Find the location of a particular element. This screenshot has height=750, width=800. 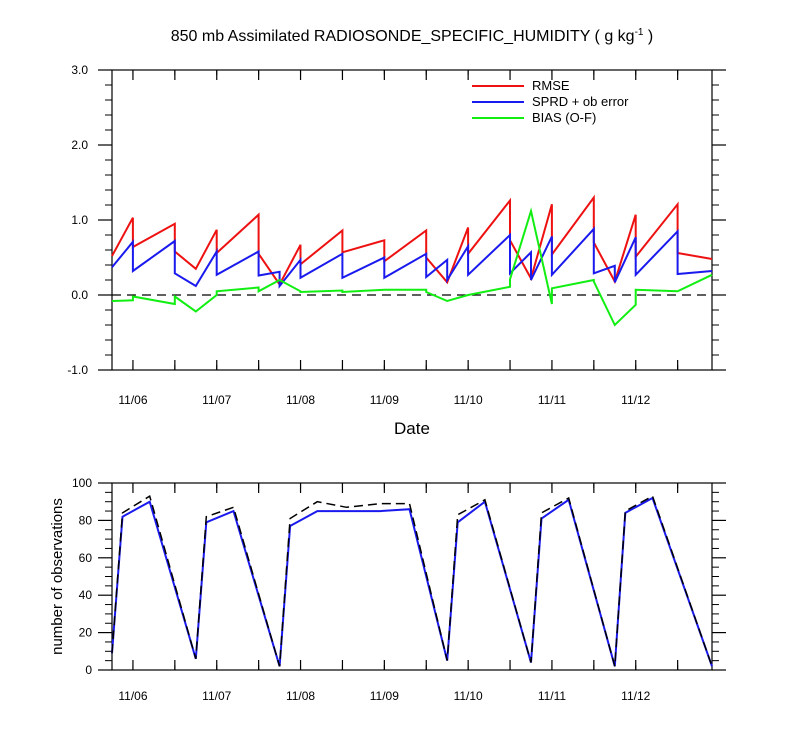

y-tick-label: 0.0 is located at coordinates (79, 295).